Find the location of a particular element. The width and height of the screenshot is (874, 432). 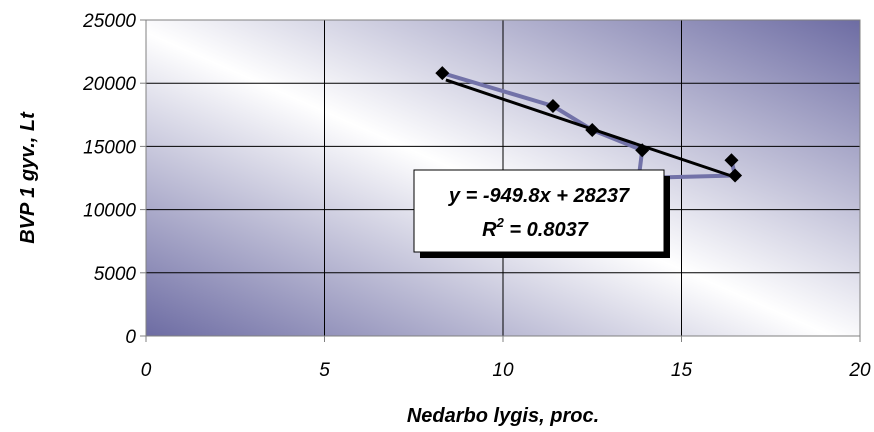

y-tick-label: 0 is located at coordinates (130, 337).